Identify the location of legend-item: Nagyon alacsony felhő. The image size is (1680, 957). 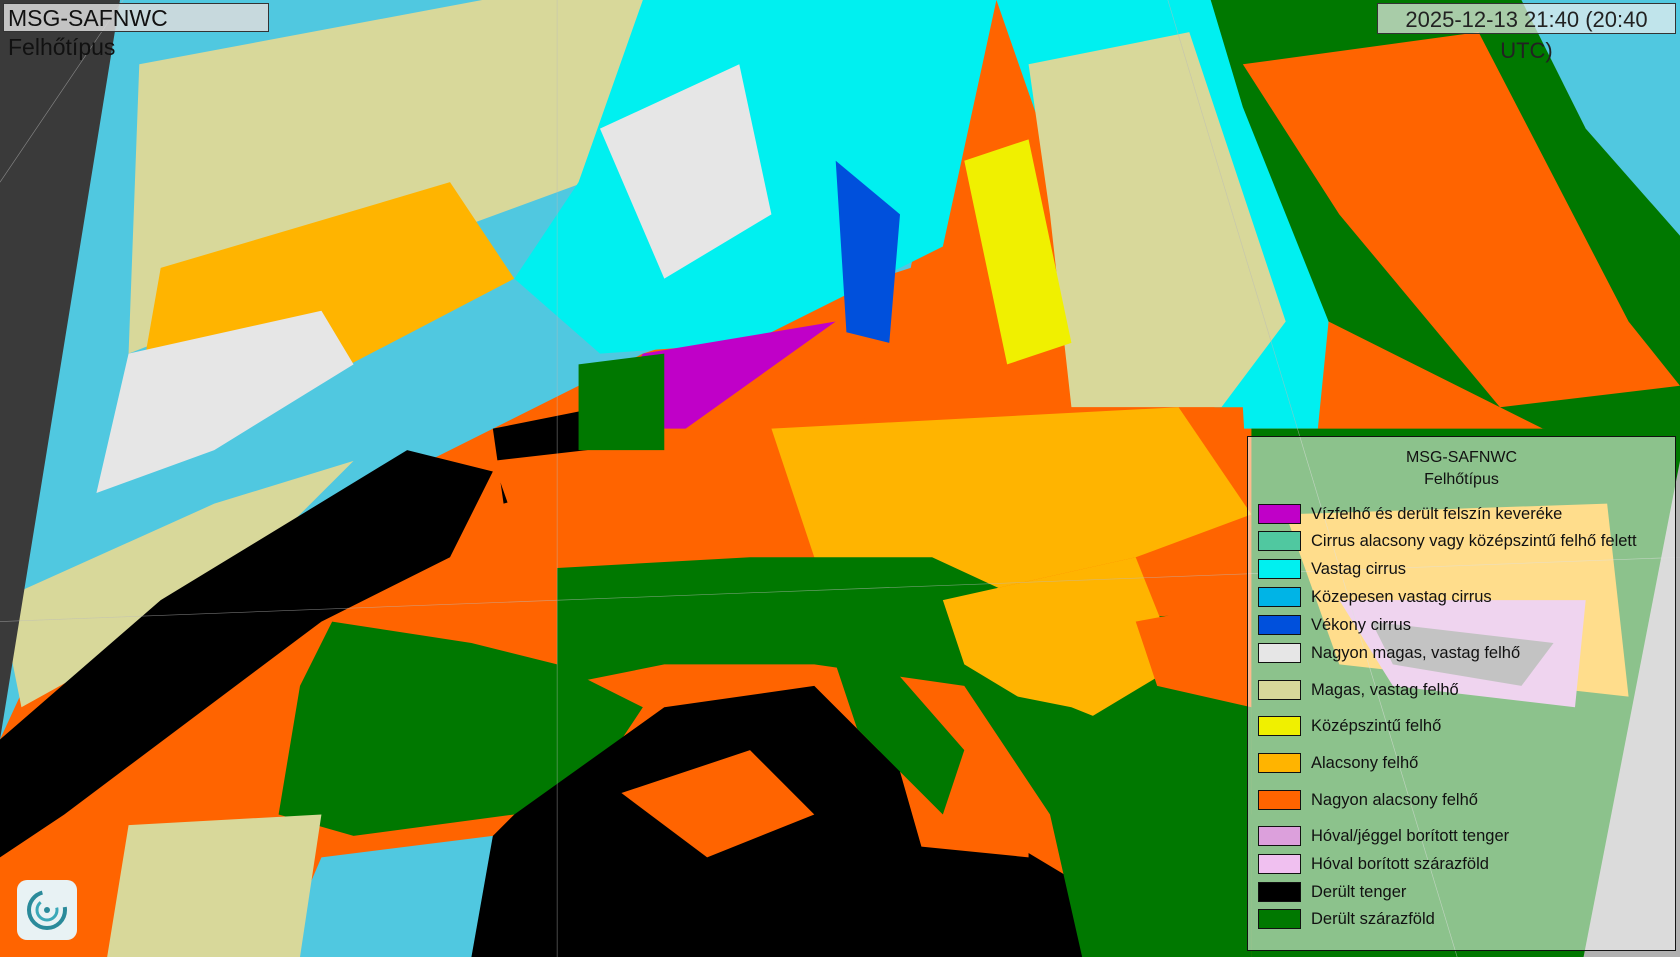
(1368, 800).